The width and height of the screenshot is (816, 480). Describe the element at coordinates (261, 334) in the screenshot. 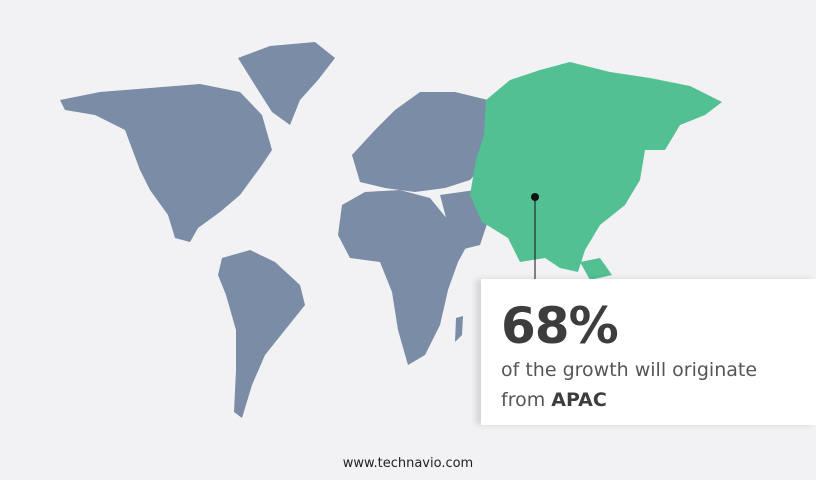

I see `south-america` at that location.